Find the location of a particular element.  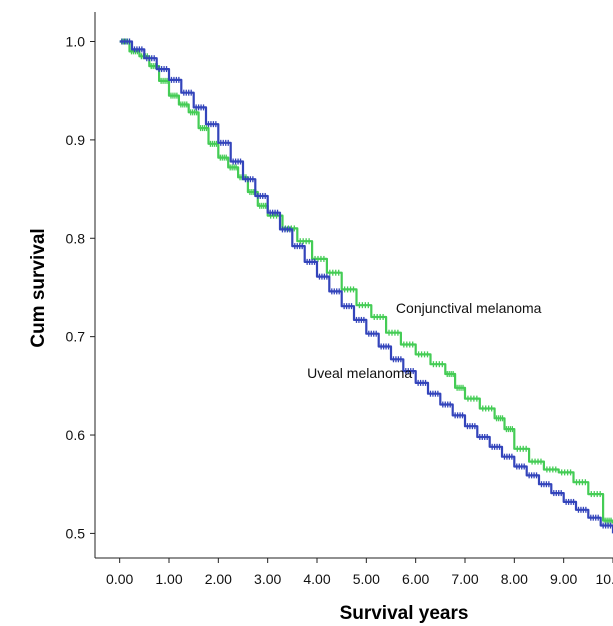

x-tick-label: 0.00 is located at coordinates (119, 579).